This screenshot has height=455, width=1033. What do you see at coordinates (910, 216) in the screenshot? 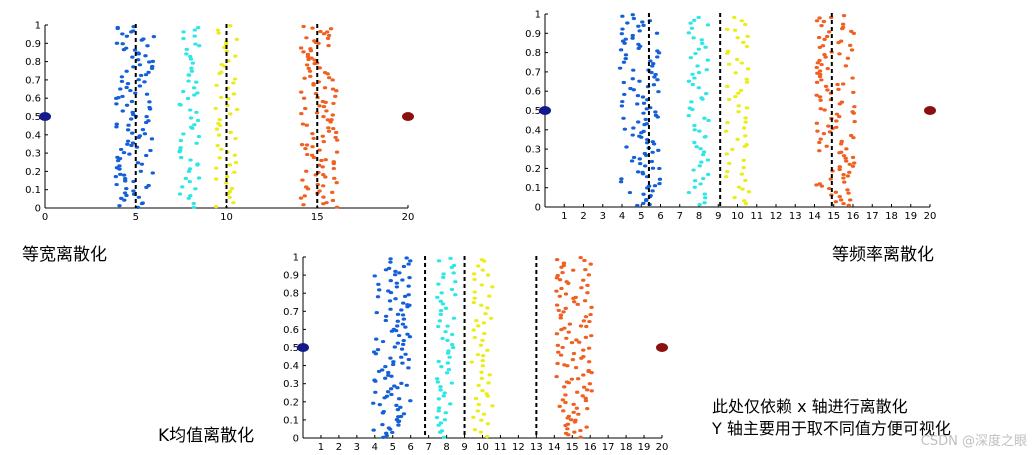
I see `x-tick-label: 19` at bounding box center [910, 216].